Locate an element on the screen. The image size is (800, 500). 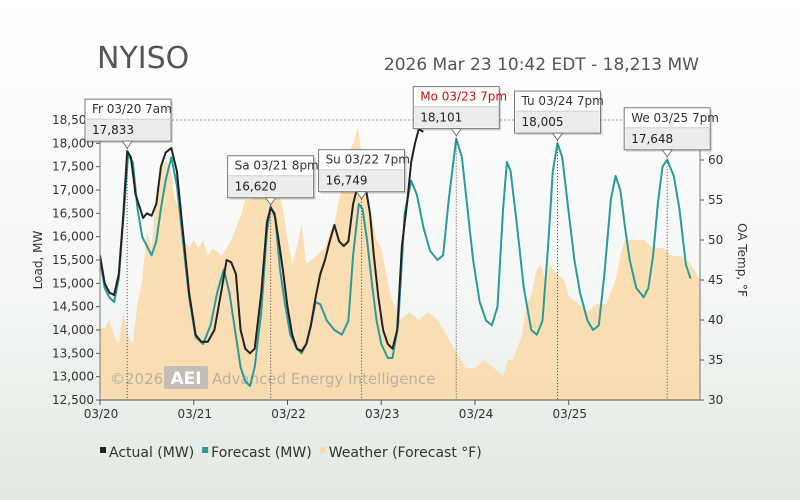
watermark-company: Advanced Energy Intelligence is located at coordinates (323, 379).